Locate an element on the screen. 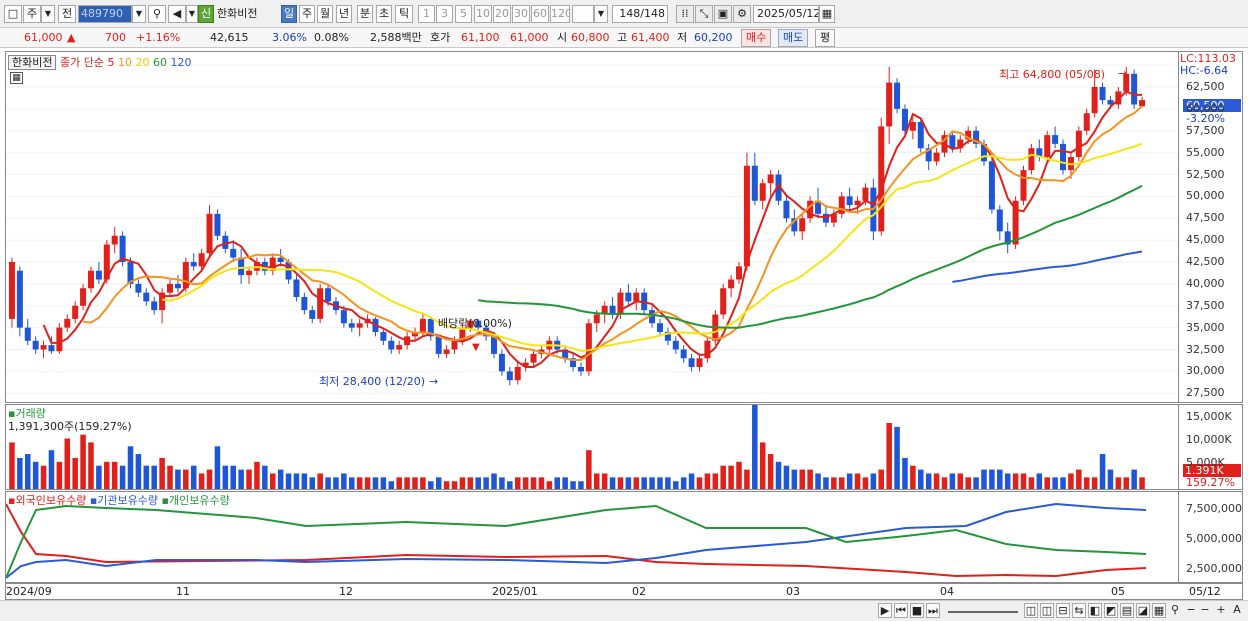  date-label-jan: 2025/01 is located at coordinates (515, 591).